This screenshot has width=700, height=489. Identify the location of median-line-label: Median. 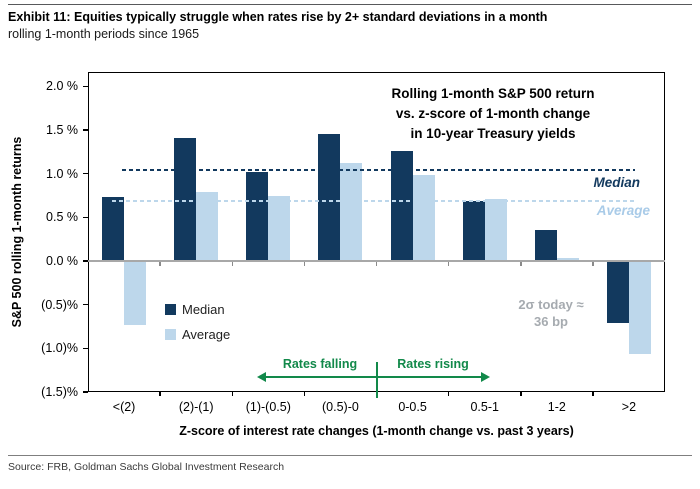
(616, 182).